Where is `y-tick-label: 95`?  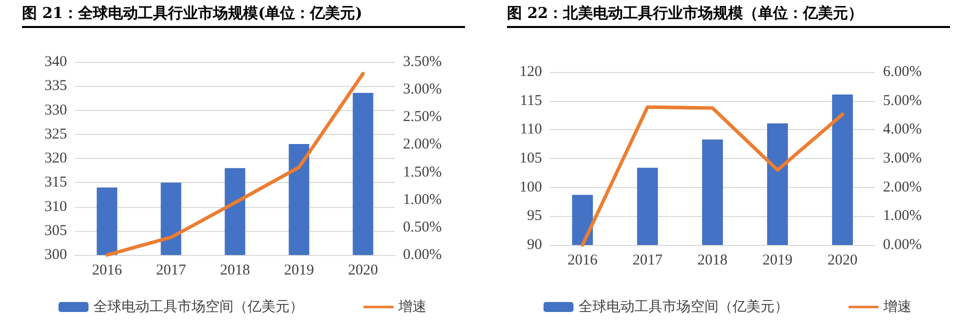
y-tick-label: 95 is located at coordinates (534, 216).